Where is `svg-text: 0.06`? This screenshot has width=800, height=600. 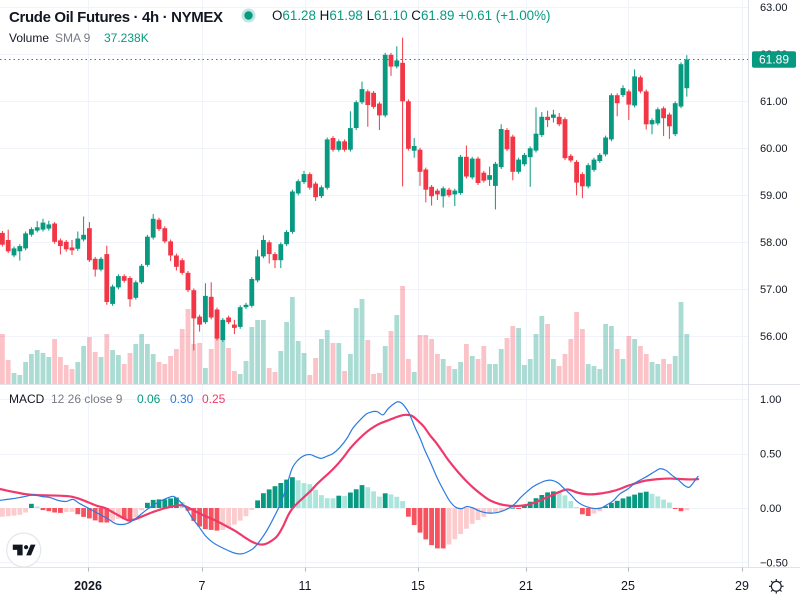 svg-text: 0.06 is located at coordinates (149, 399).